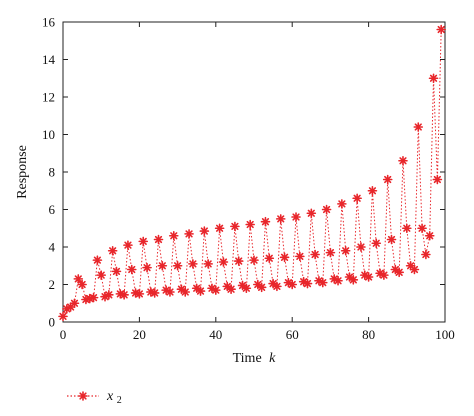  I want to click on x-axis-title: Time k, so click(255, 358).